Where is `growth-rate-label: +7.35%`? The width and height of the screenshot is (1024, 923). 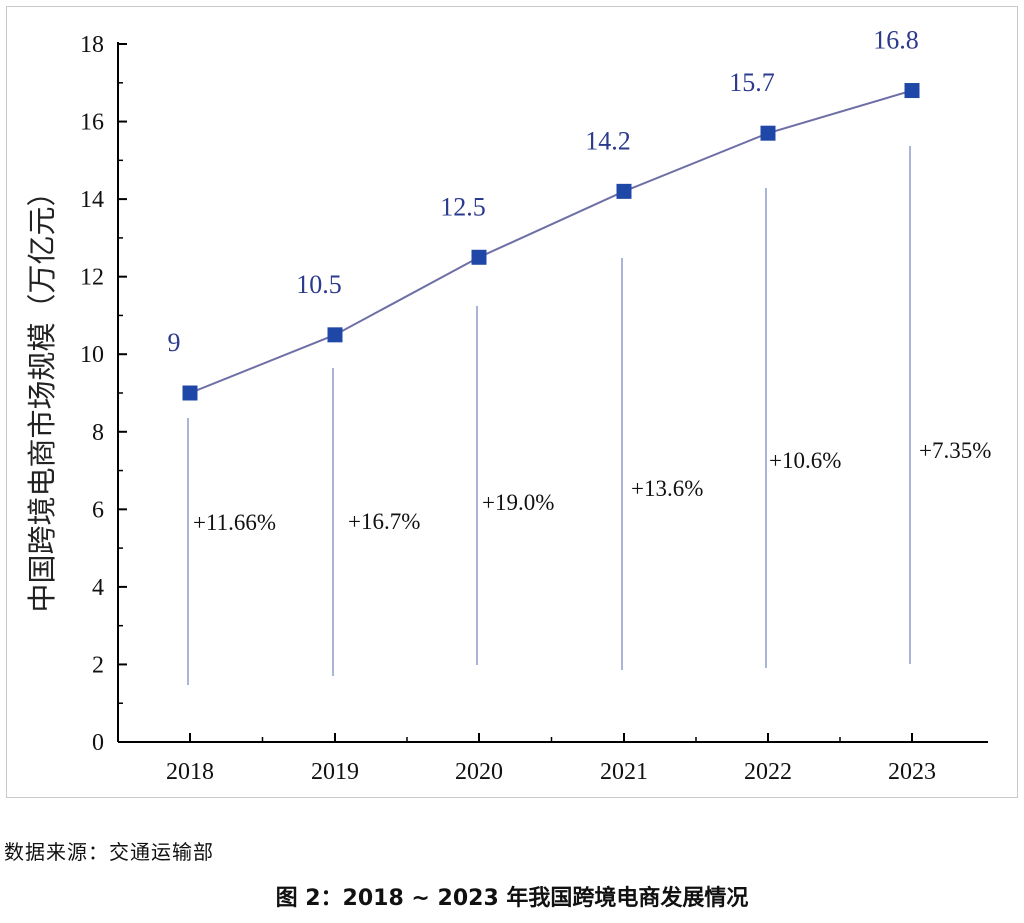
growth-rate-label: +7.35% is located at coordinates (955, 450).